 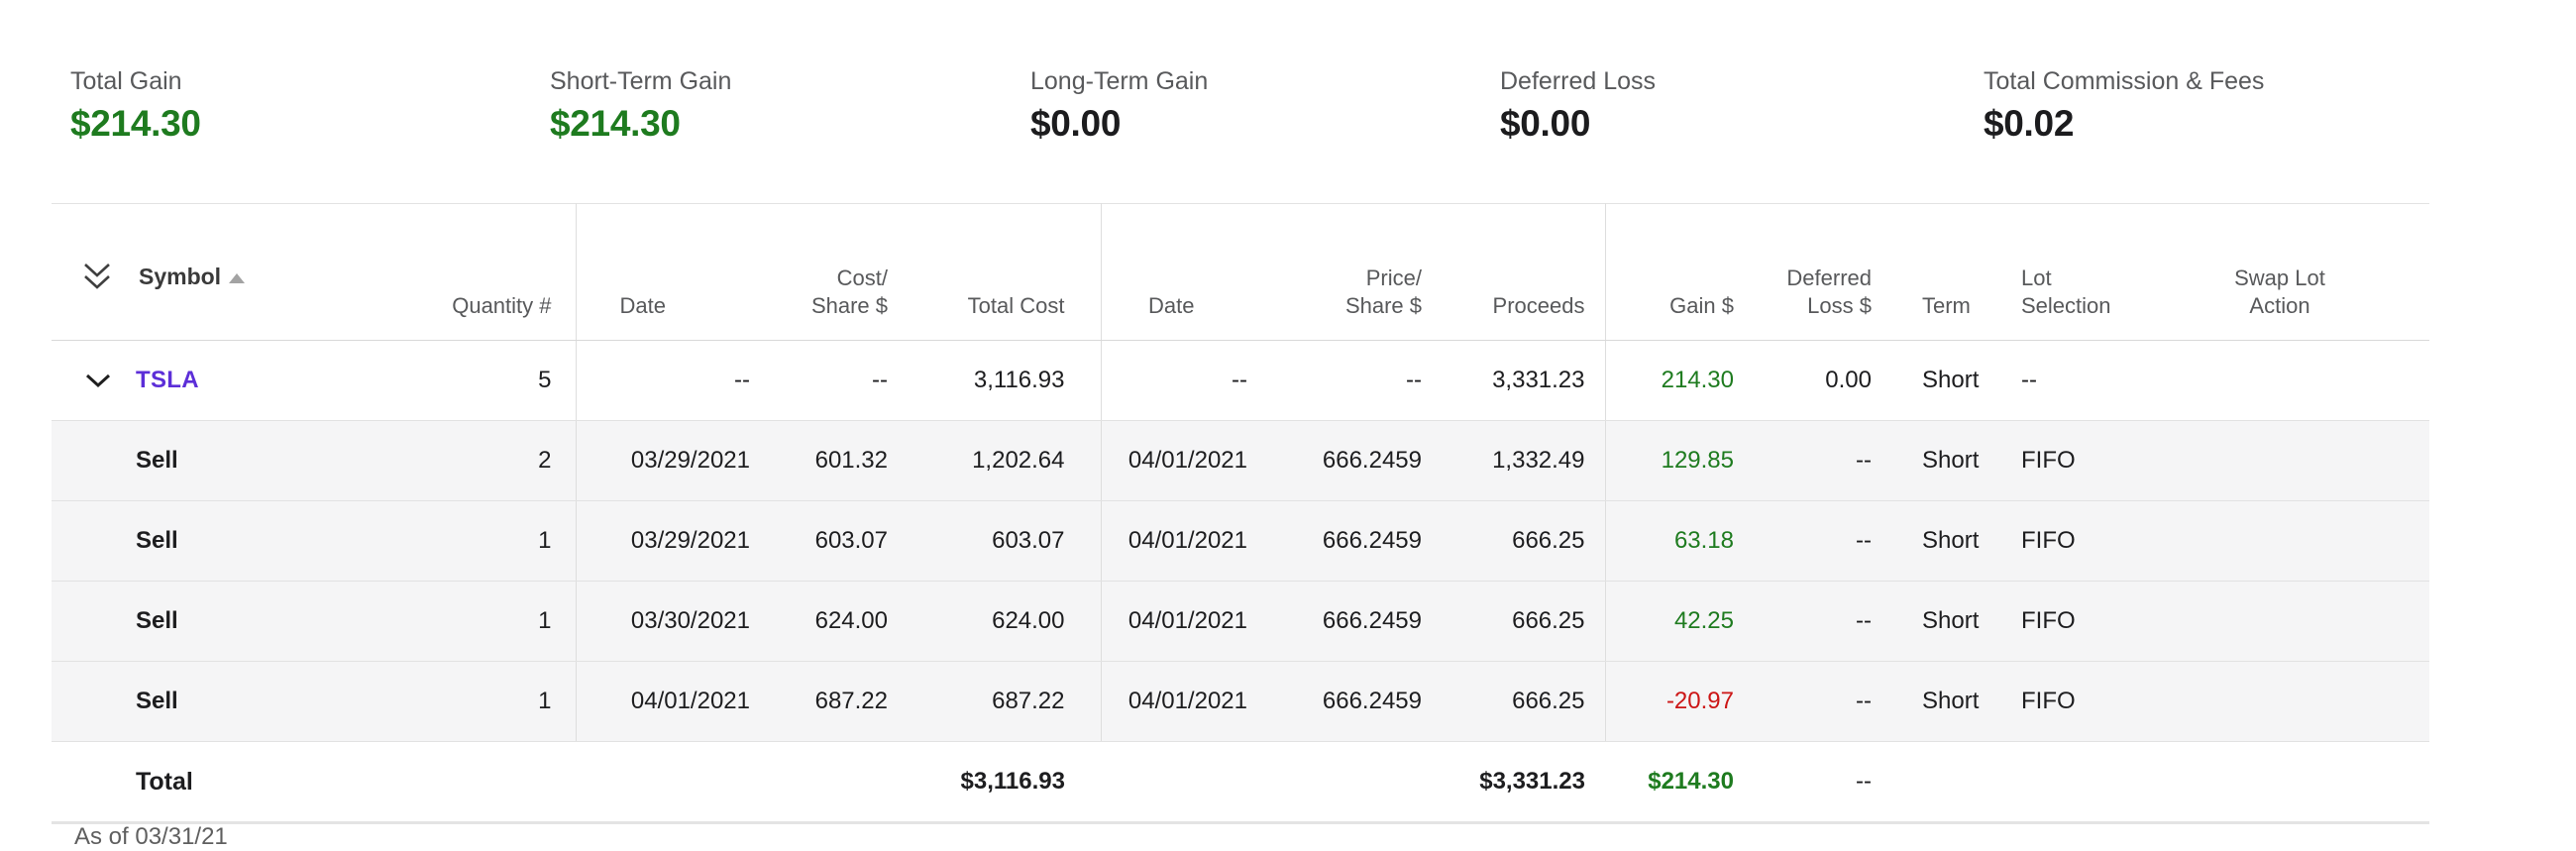 I want to click on cell-proceeds: 1,332.49, so click(x=1519, y=460).